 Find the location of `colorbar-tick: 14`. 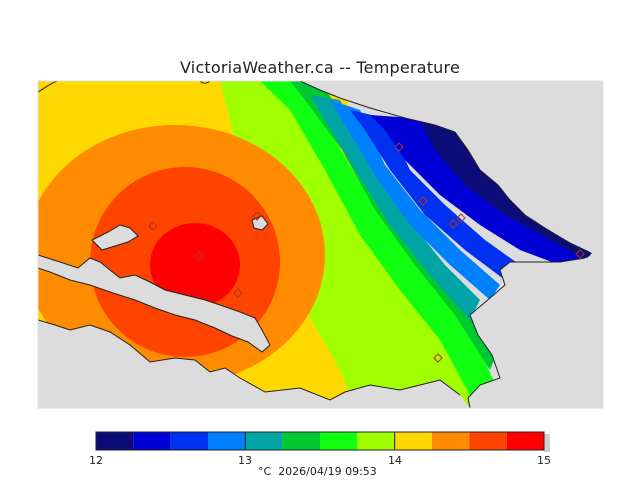

colorbar-tick: 14 is located at coordinates (395, 460).